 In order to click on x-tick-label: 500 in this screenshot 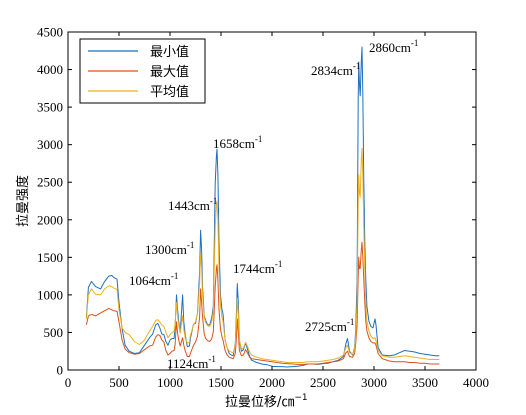, I will do `click(119, 382)`.